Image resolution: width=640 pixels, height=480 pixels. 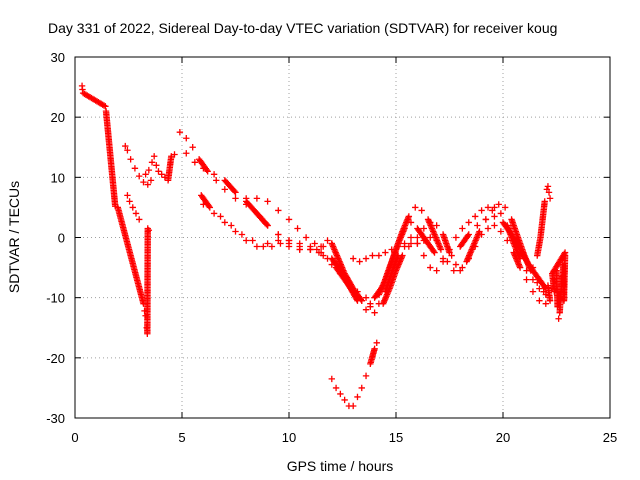 What do you see at coordinates (181, 437) in the screenshot?
I see `x-tick-label: 5` at bounding box center [181, 437].